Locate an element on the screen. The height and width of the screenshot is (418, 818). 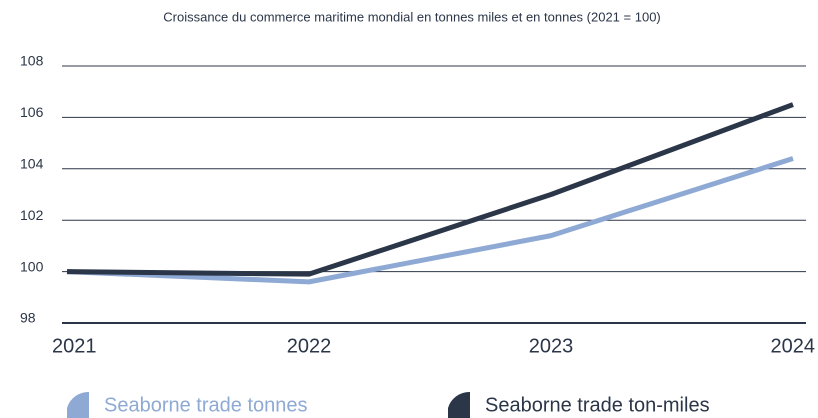
x-tick-label: 2022 is located at coordinates (309, 346).